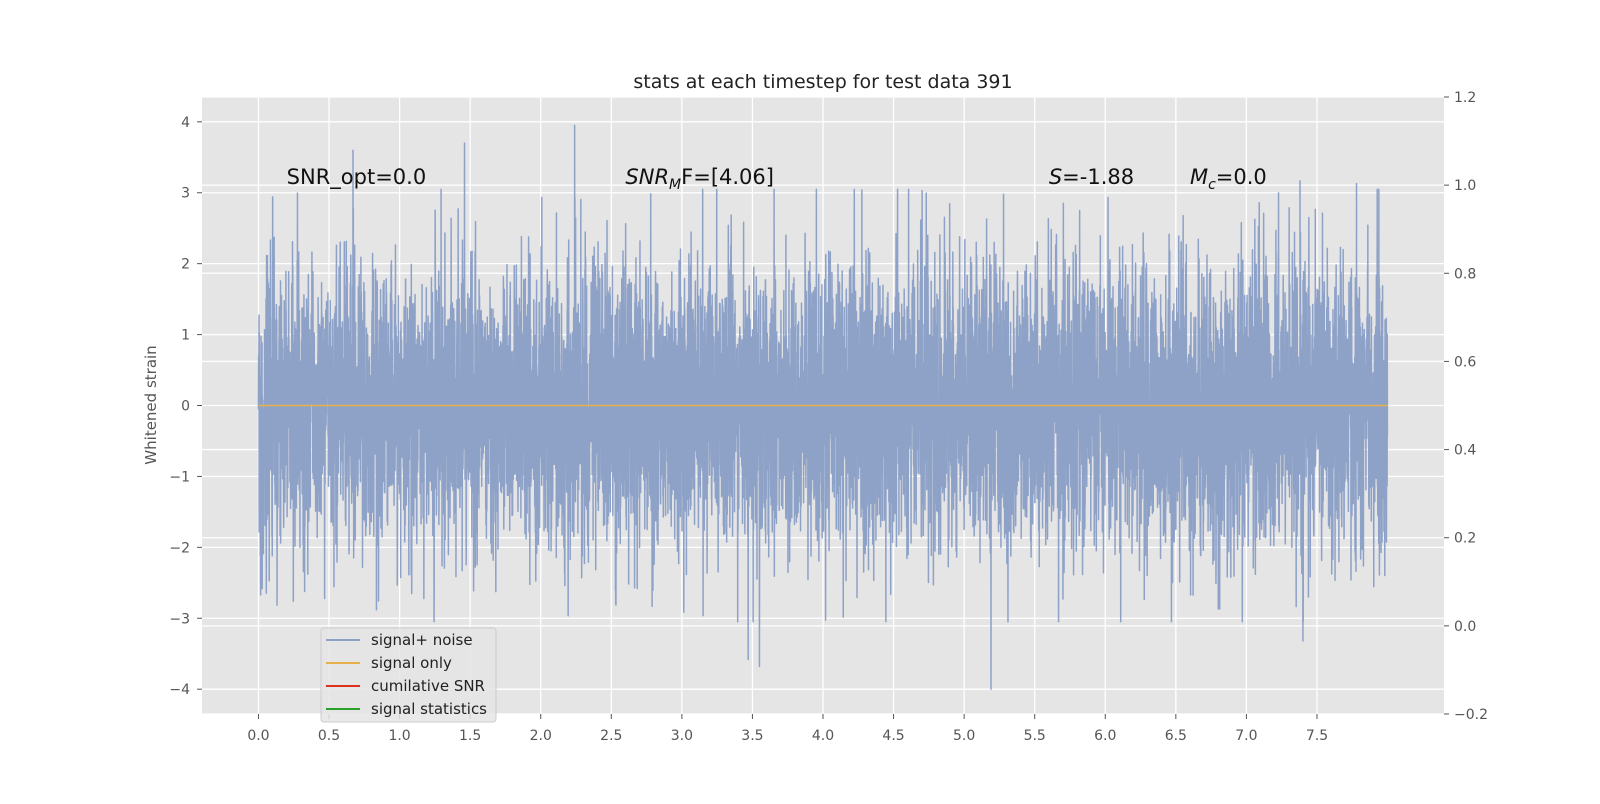 The height and width of the screenshot is (804, 1600). What do you see at coordinates (185, 194) in the screenshot?
I see `y-tick-label: 3` at bounding box center [185, 194].